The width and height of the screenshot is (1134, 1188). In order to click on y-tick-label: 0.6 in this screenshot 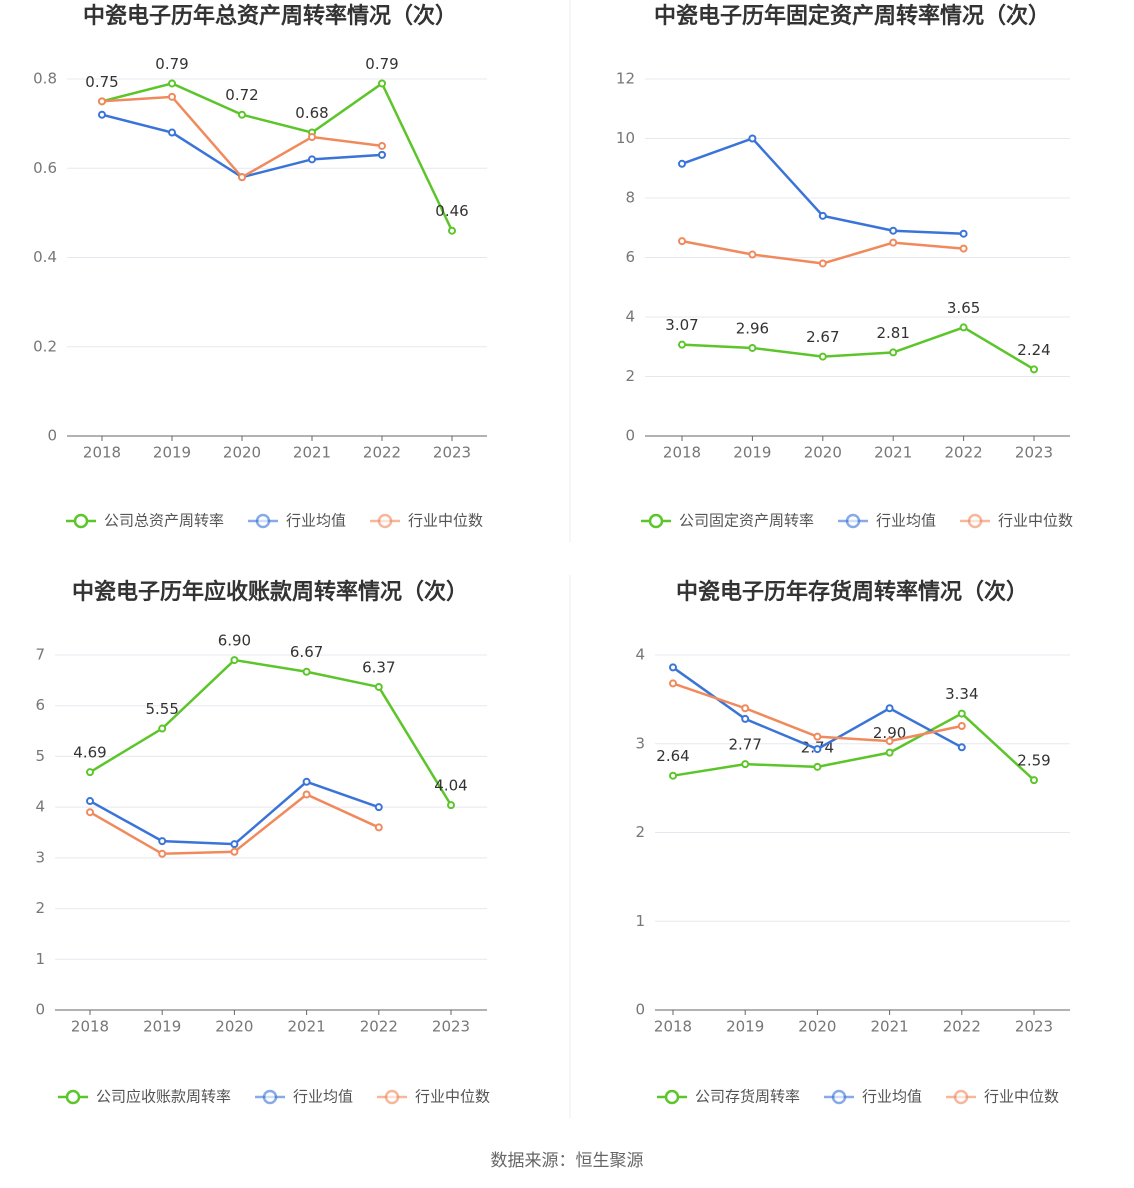, I will do `click(45, 168)`.